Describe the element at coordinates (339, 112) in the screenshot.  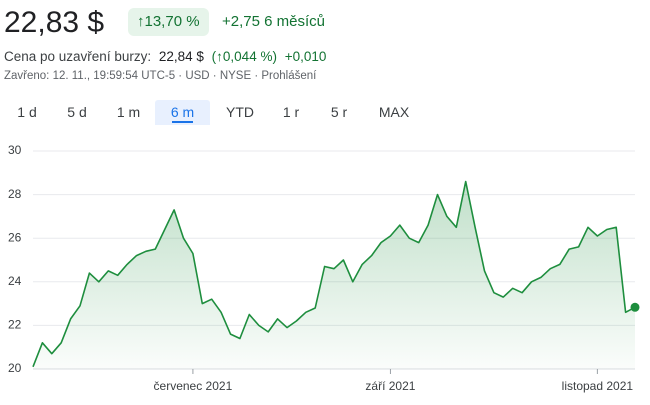
I see `range-tab: 5 r` at that location.